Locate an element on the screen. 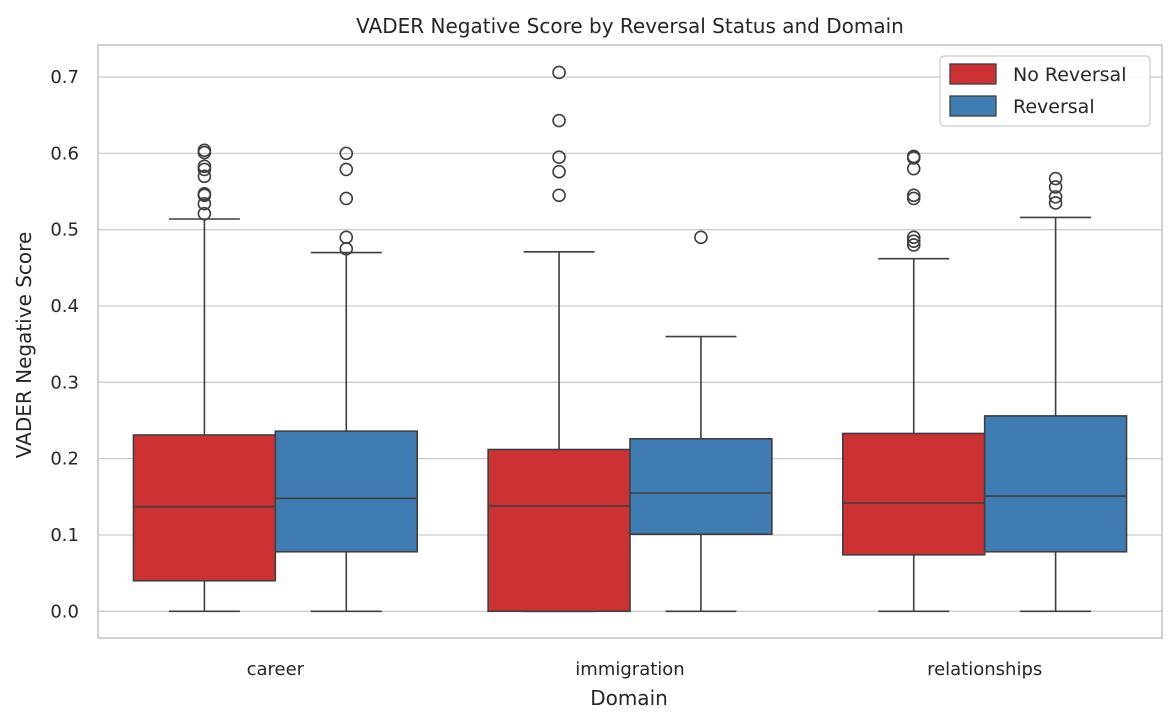 The width and height of the screenshot is (1176, 725). box-no-reversal-immigration is located at coordinates (559, 339).